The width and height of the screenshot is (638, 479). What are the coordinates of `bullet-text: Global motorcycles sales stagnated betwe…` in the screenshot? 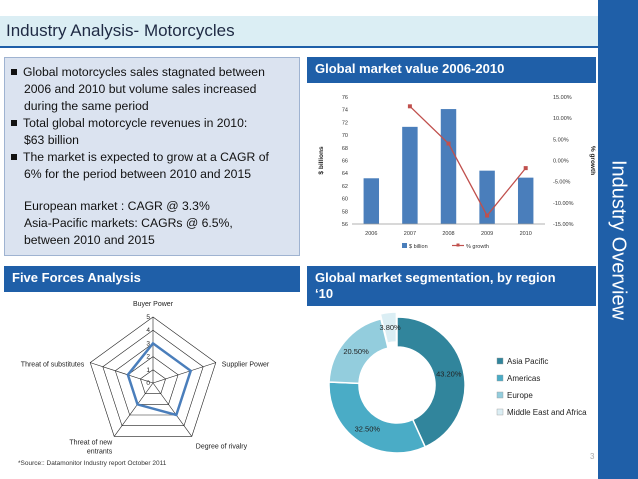 It's located at (144, 72).